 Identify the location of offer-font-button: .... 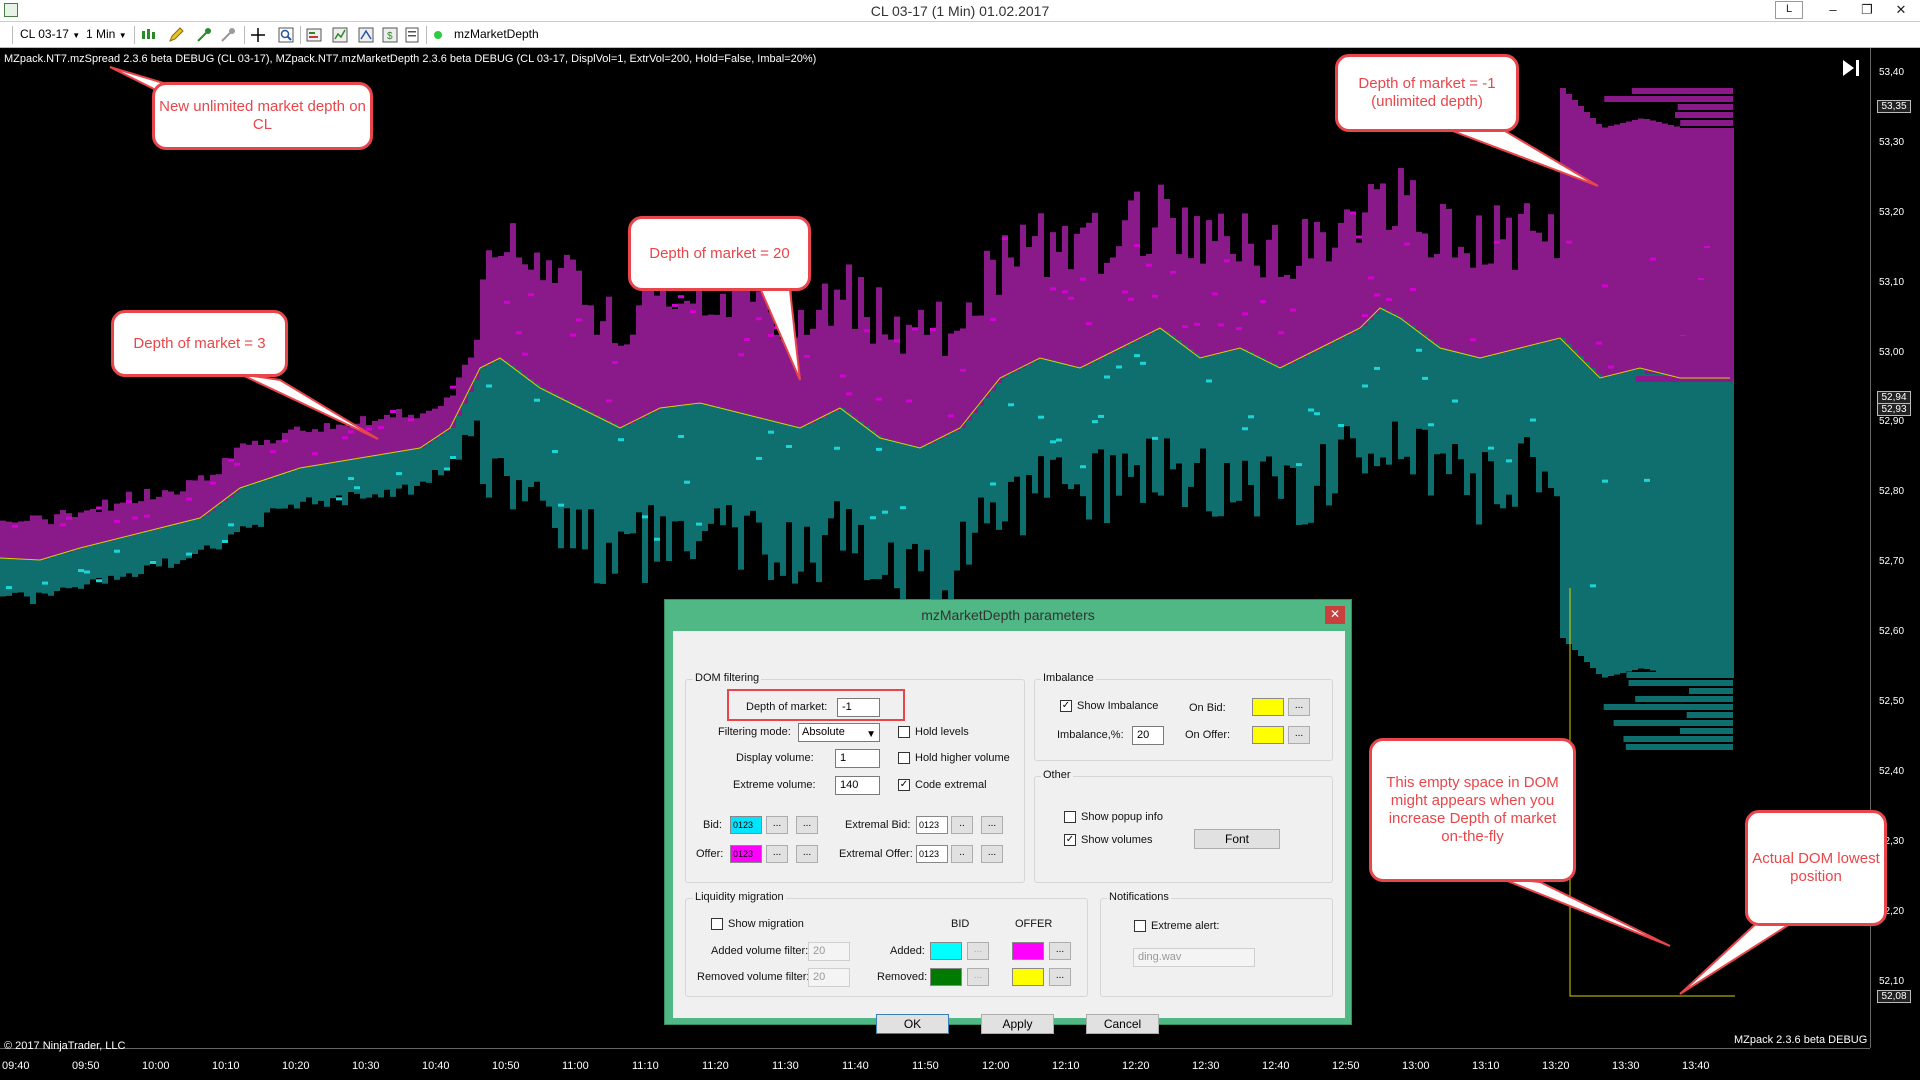
(807, 854).